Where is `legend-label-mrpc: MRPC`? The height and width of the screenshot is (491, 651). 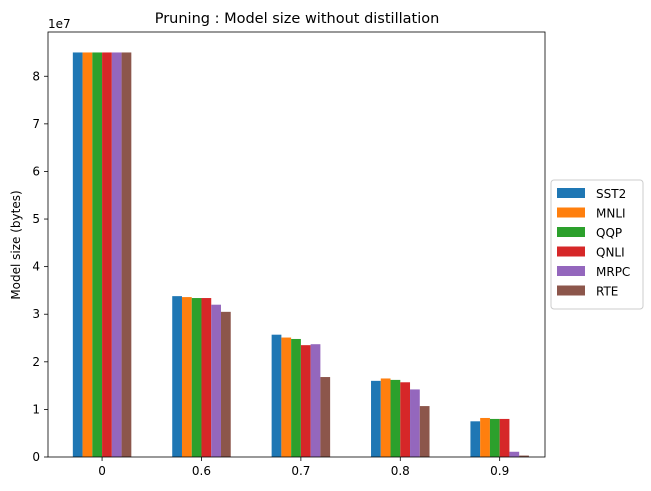
legend-label-mrpc: MRPC is located at coordinates (613, 272).